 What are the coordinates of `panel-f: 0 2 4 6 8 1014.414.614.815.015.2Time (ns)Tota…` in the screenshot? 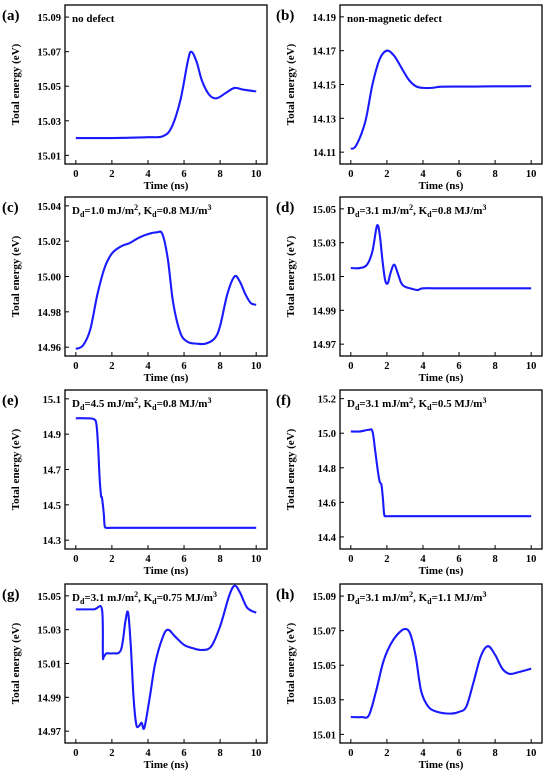 It's located at (409, 483).